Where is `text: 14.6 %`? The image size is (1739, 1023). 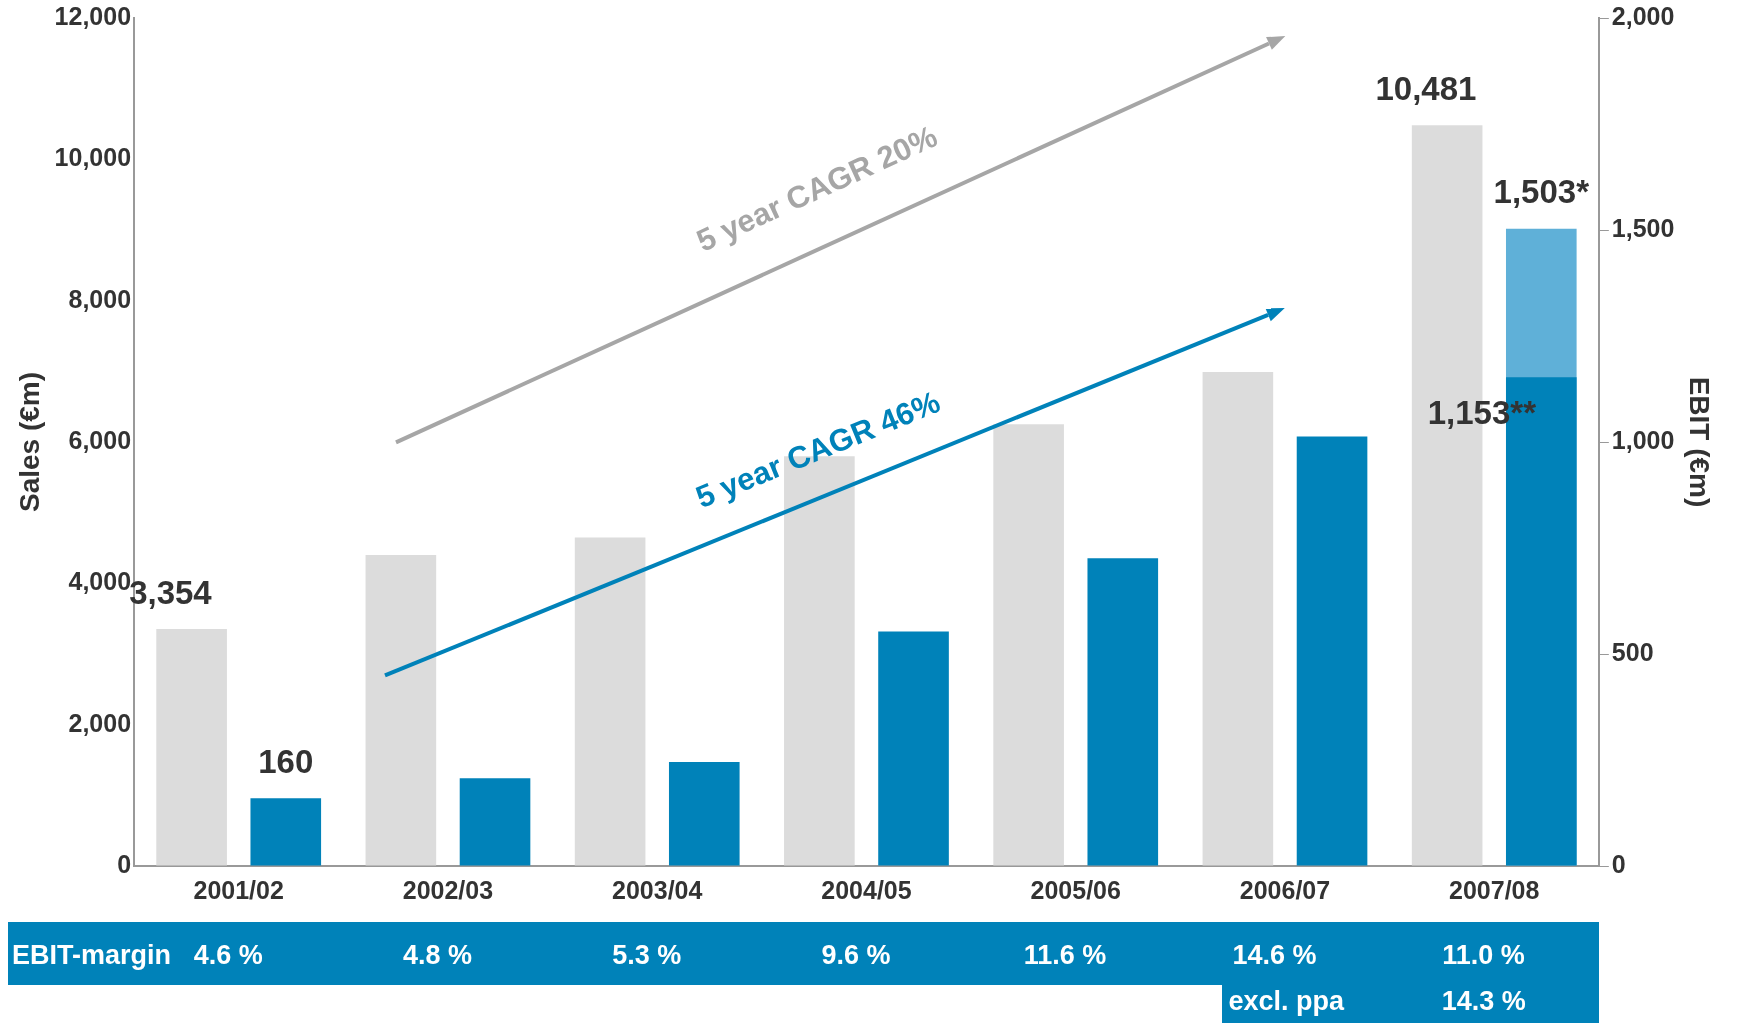 text: 14.6 % is located at coordinates (1274, 955).